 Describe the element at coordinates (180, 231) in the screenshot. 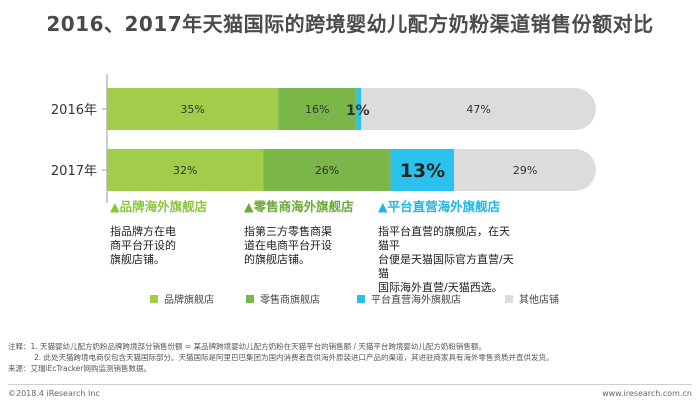

I see `annotation: ▲品牌海外旗舰店指品牌方在电 商平台开设的 旗舰店铺。` at that location.